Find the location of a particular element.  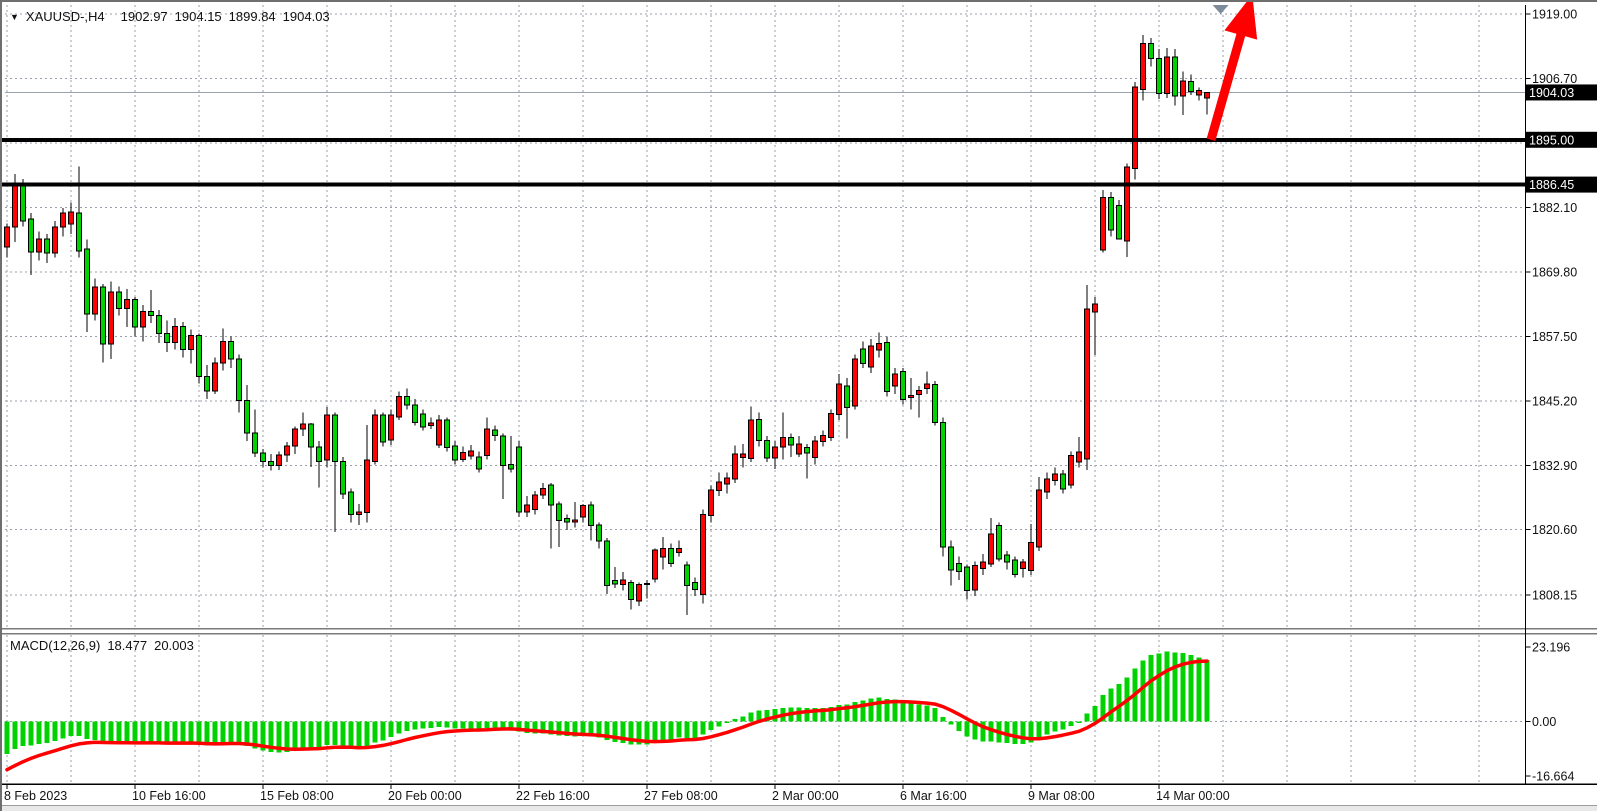

panel-separator is located at coordinates (799, 631).